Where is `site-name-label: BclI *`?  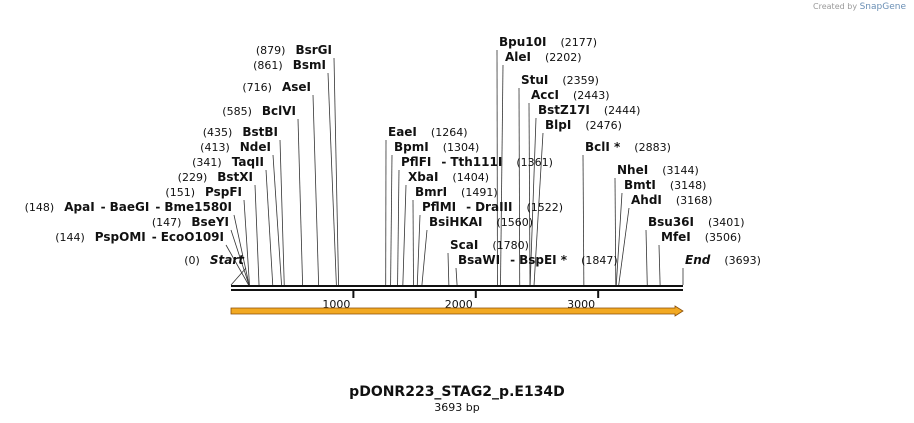
site-name-label: BclI * is located at coordinates (603, 147).